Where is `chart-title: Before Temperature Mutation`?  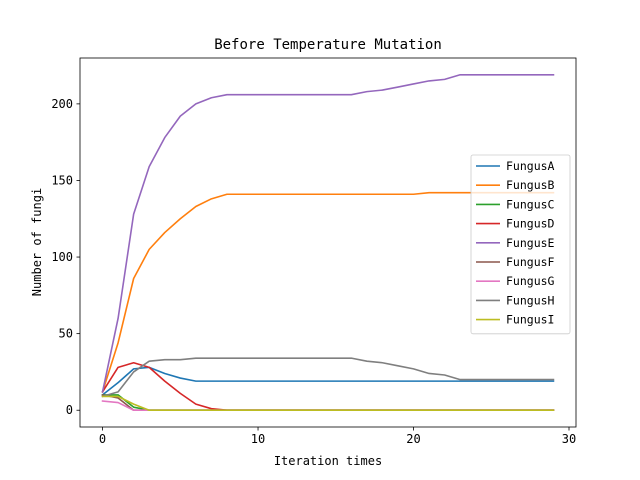
chart-title: Before Temperature Mutation is located at coordinates (328, 45).